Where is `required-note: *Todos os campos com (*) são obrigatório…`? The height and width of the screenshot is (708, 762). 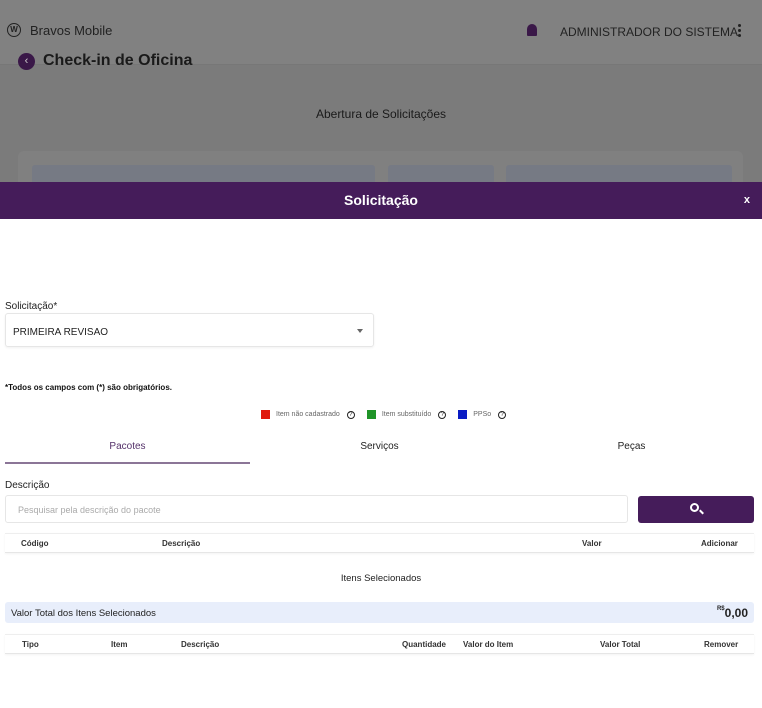 required-note: *Todos os campos com (*) são obrigatório… is located at coordinates (88, 387).